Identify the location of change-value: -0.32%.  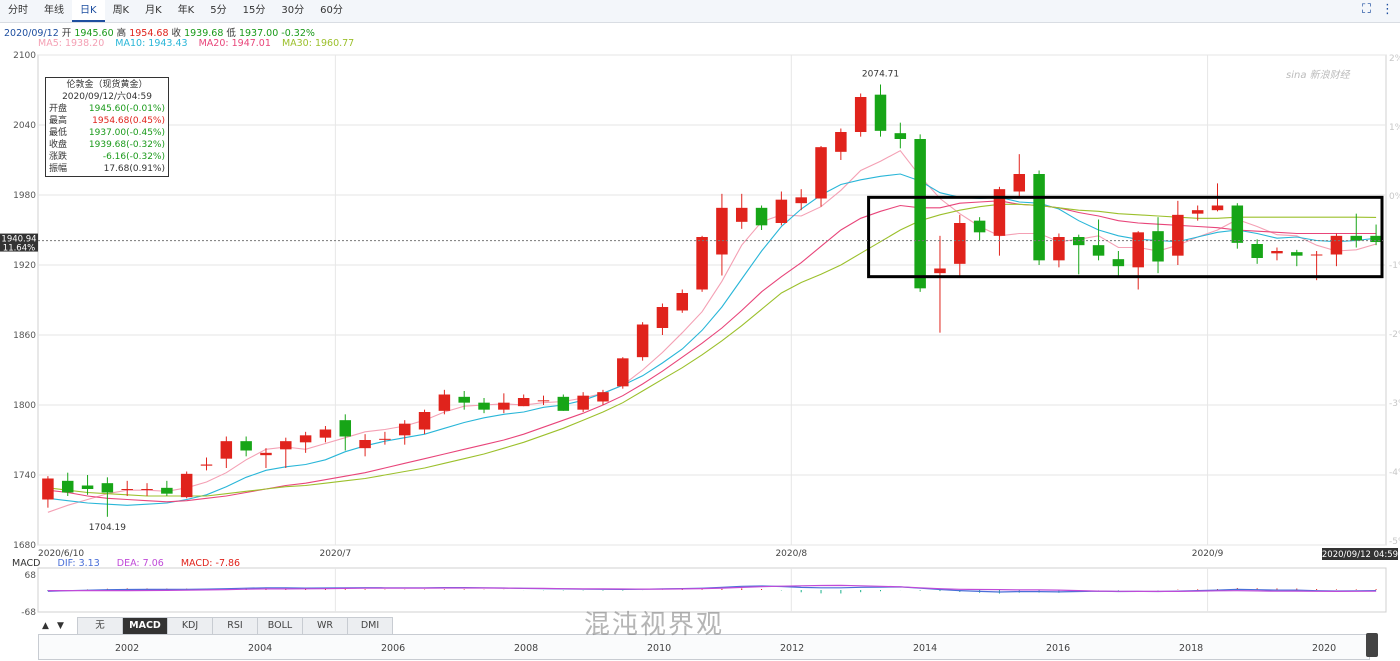
(298, 33).